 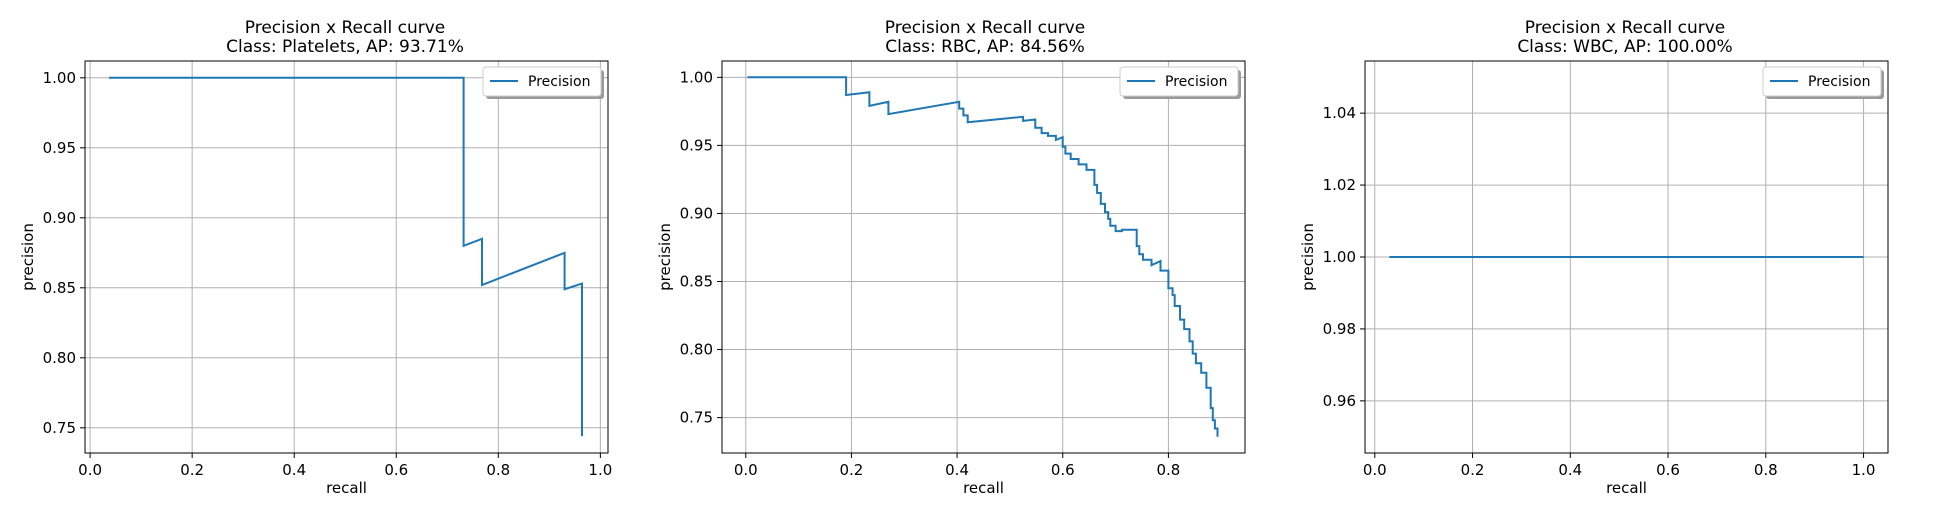 What do you see at coordinates (985, 47) in the screenshot?
I see `chart-subtitle: Class: RBC, AP: 84.56%` at bounding box center [985, 47].